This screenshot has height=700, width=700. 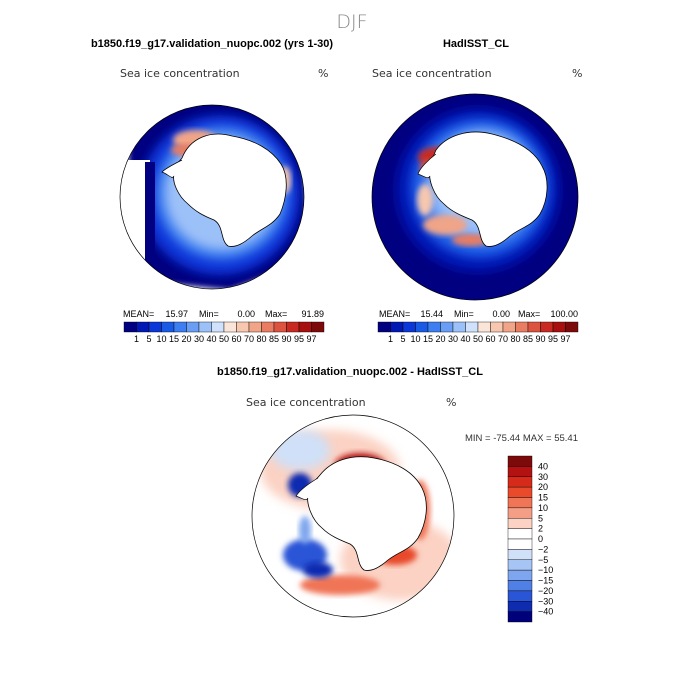 I want to click on panel-observed-stats: MEAN= 15.44 Min= 0.00 Max= 100.00, so click(x=478, y=314).